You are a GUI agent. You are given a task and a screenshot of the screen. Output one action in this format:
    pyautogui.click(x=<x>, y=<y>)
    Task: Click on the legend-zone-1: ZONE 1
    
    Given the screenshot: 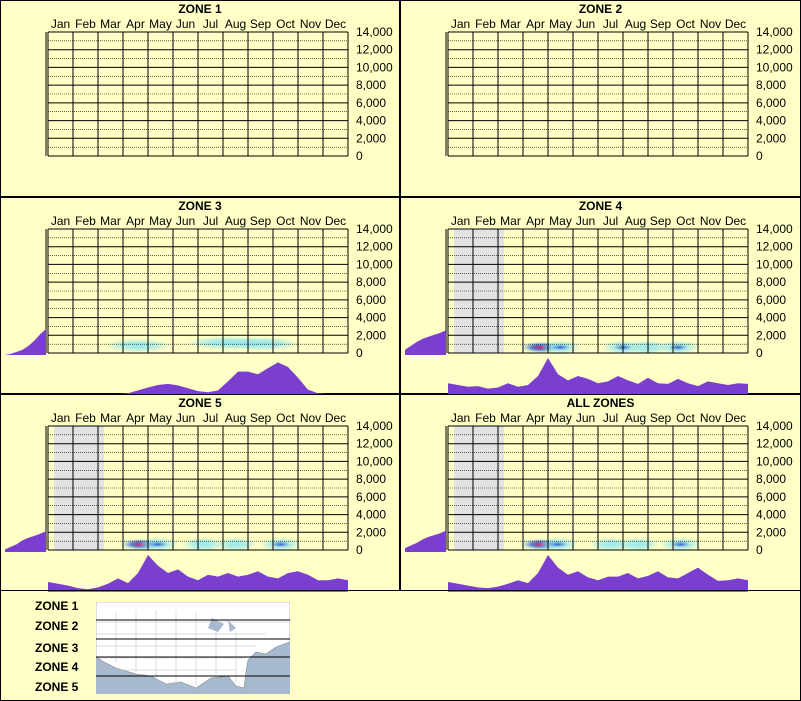 What is the action you would take?
    pyautogui.click(x=57, y=606)
    